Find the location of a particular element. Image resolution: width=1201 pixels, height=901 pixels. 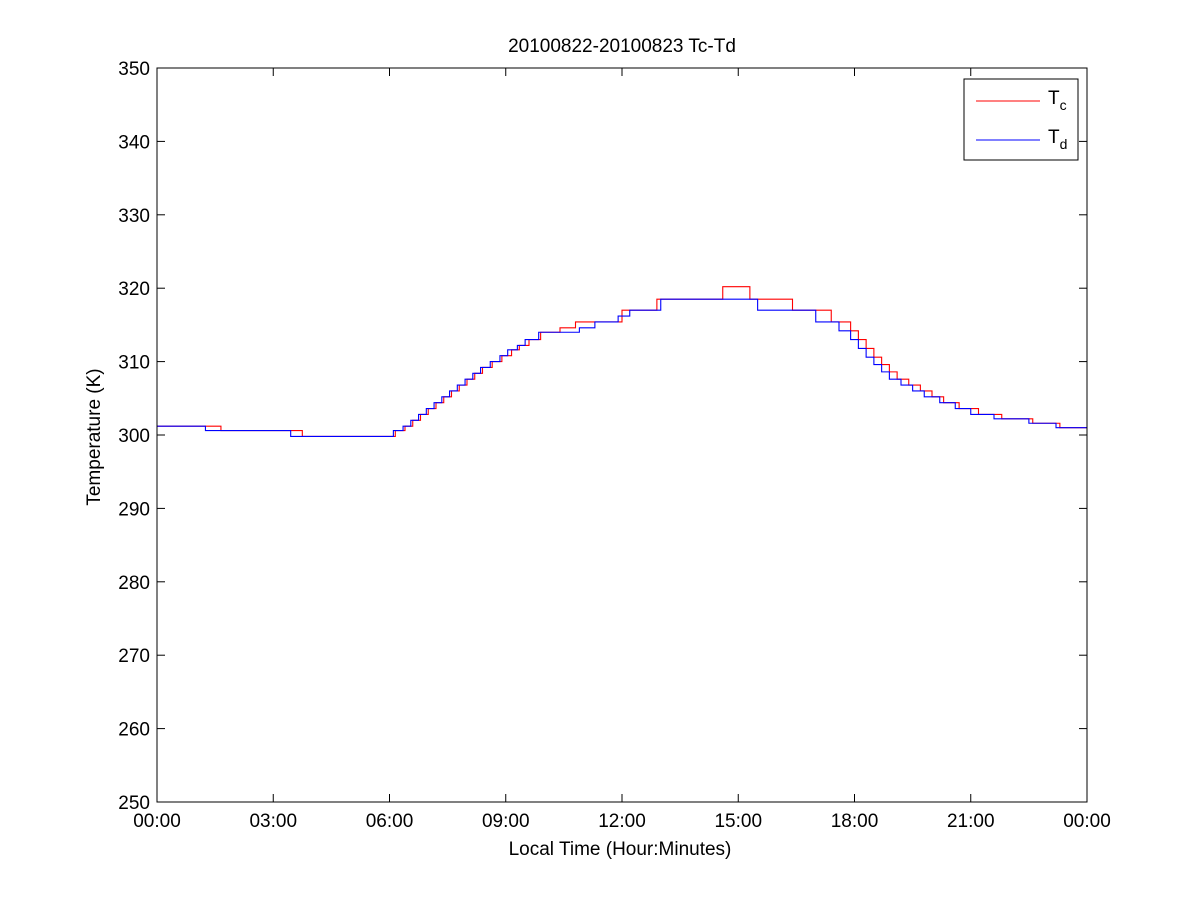

y-tick-label: 300 is located at coordinates (134, 436).